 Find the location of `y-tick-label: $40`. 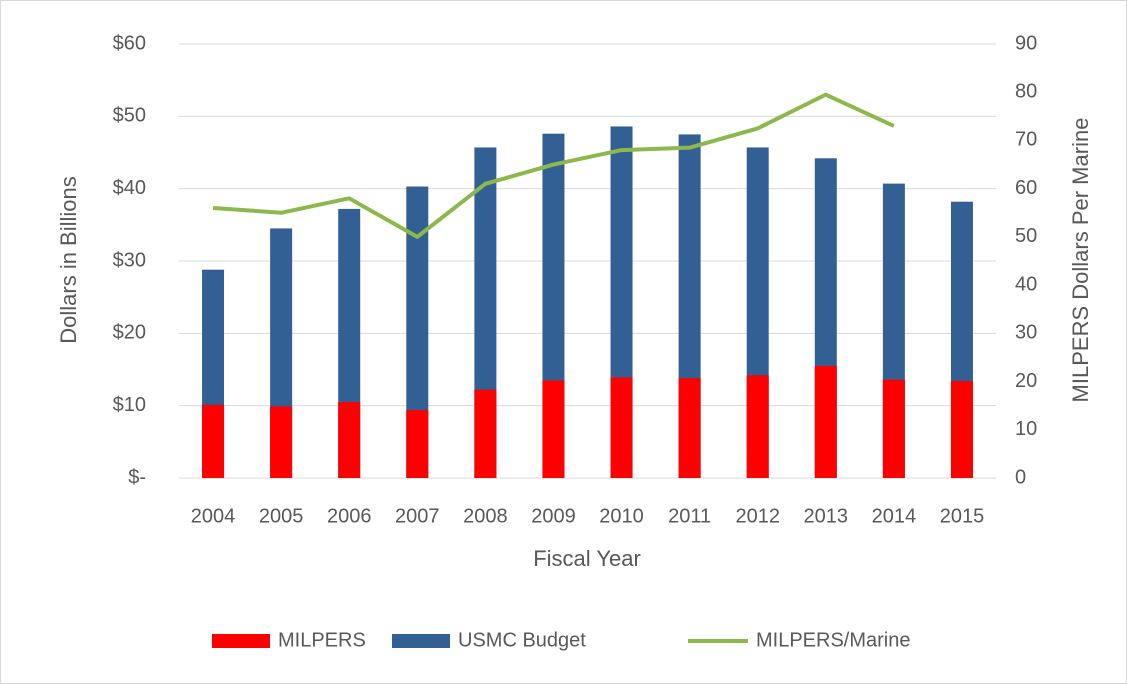

y-tick-label: $40 is located at coordinates (129, 188).